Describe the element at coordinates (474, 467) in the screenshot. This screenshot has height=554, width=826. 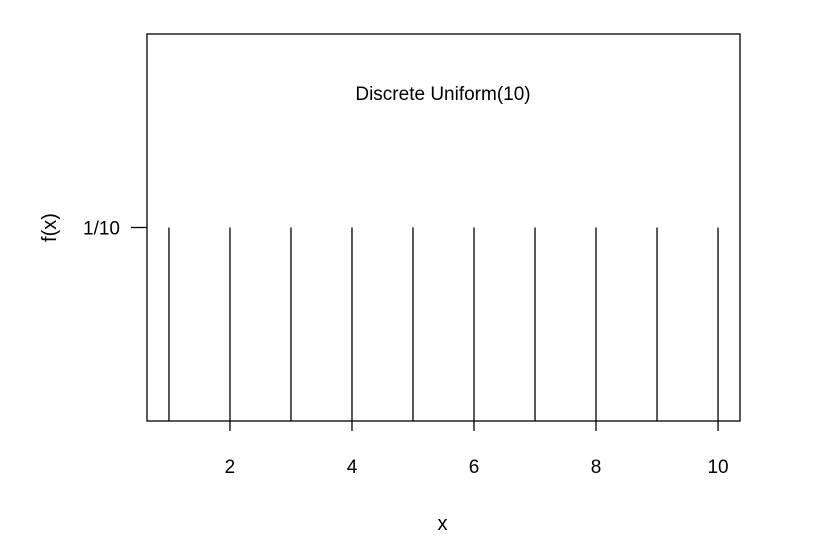
I see `x-tick-label-6: 6` at that location.